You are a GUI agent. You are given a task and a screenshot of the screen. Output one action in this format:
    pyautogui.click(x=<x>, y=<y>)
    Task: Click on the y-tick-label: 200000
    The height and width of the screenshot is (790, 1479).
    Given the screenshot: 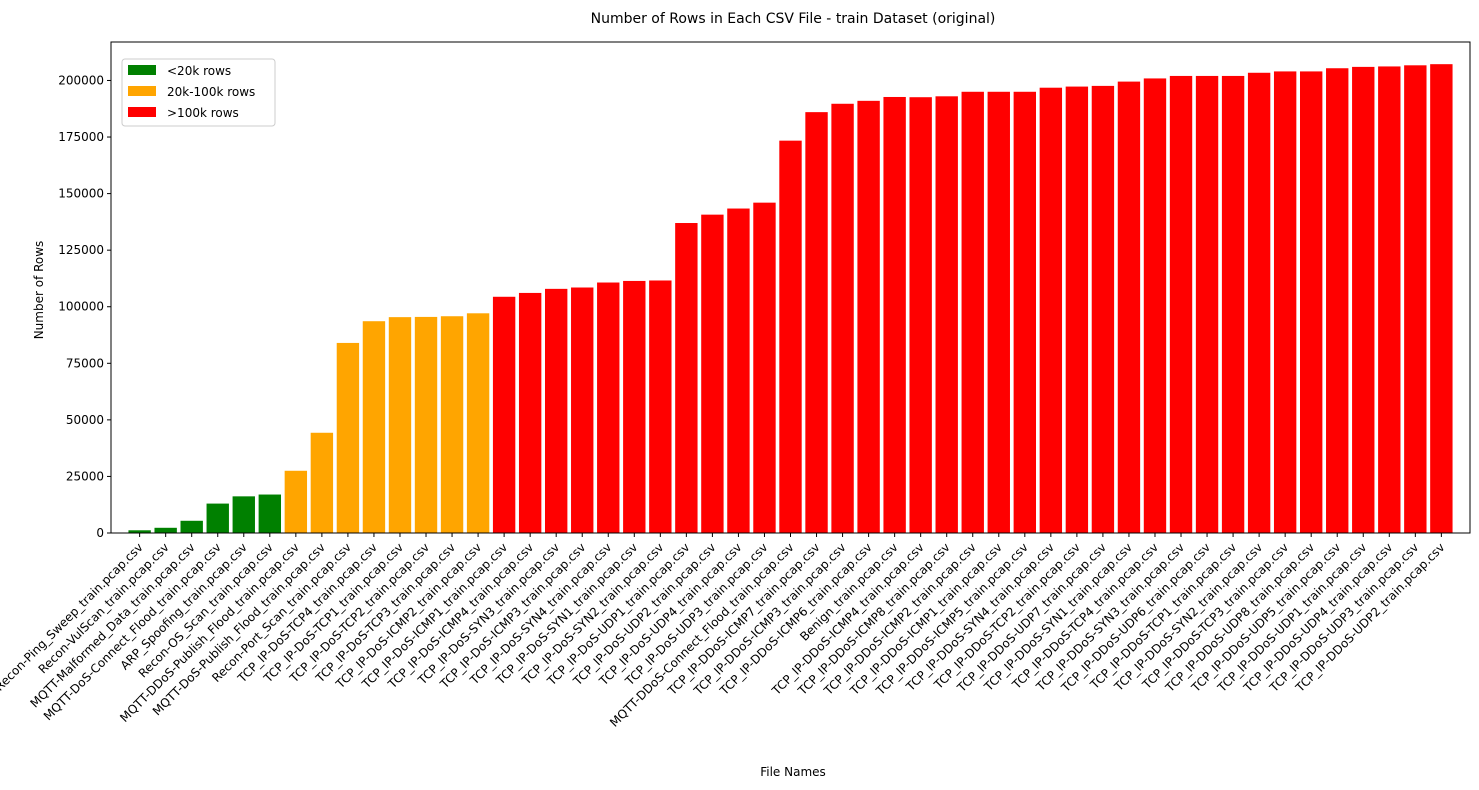 What is the action you would take?
    pyautogui.click(x=81, y=80)
    